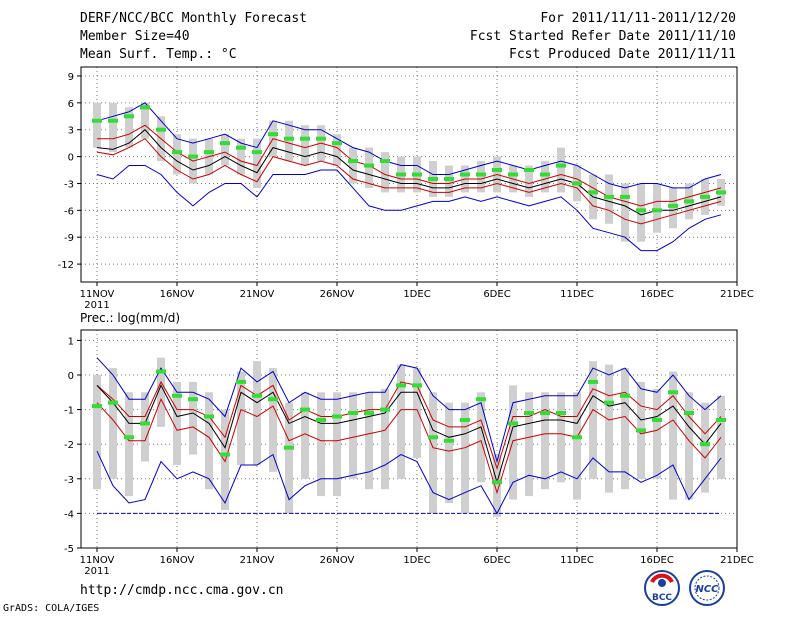 This screenshot has width=800, height=618. What do you see at coordinates (409, 181) in the screenshot?
I see `temp-lower-member-line` at bounding box center [409, 181].